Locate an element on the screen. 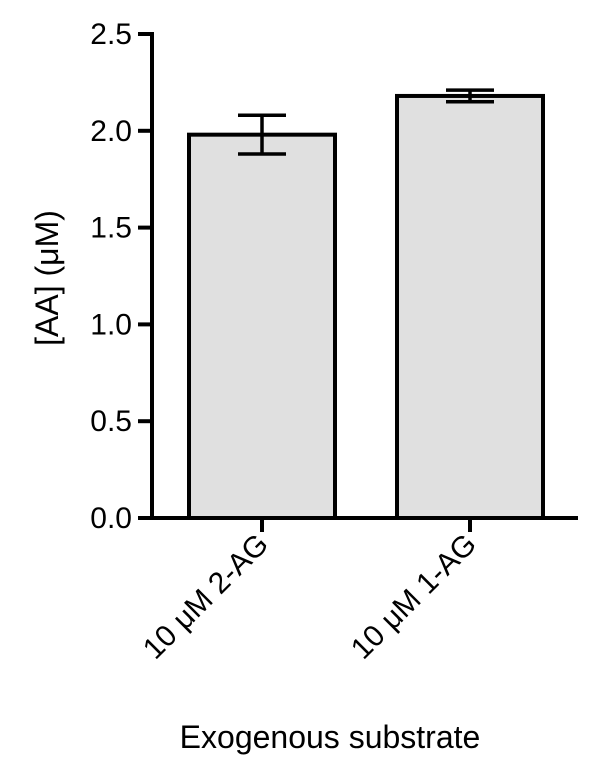 This screenshot has height=770, width=594. x-category-label-2: 10 μM 1-AG is located at coordinates (414, 597).